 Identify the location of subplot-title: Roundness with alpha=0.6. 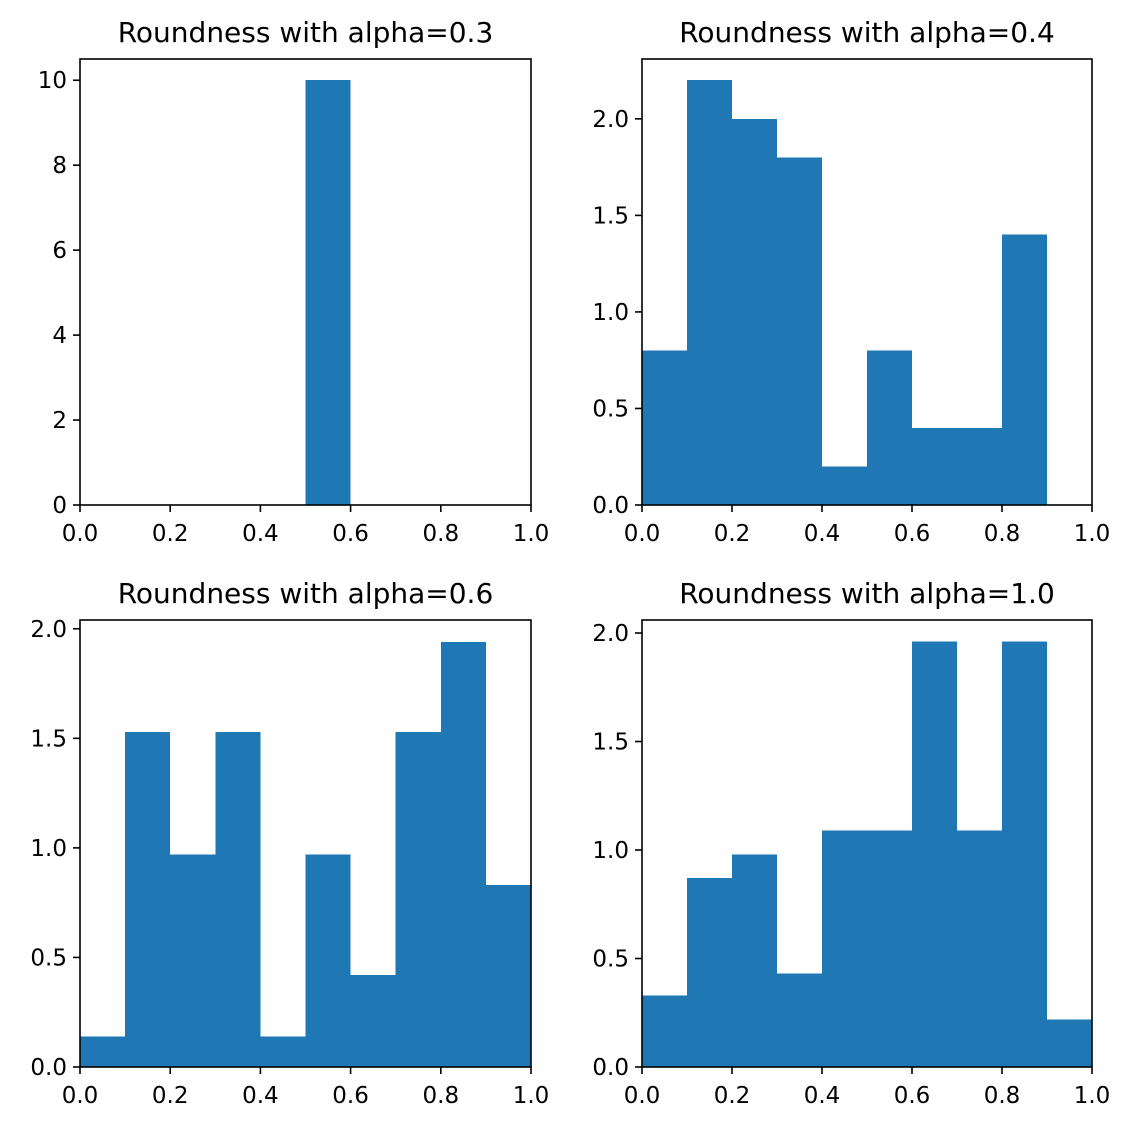
(306, 593).